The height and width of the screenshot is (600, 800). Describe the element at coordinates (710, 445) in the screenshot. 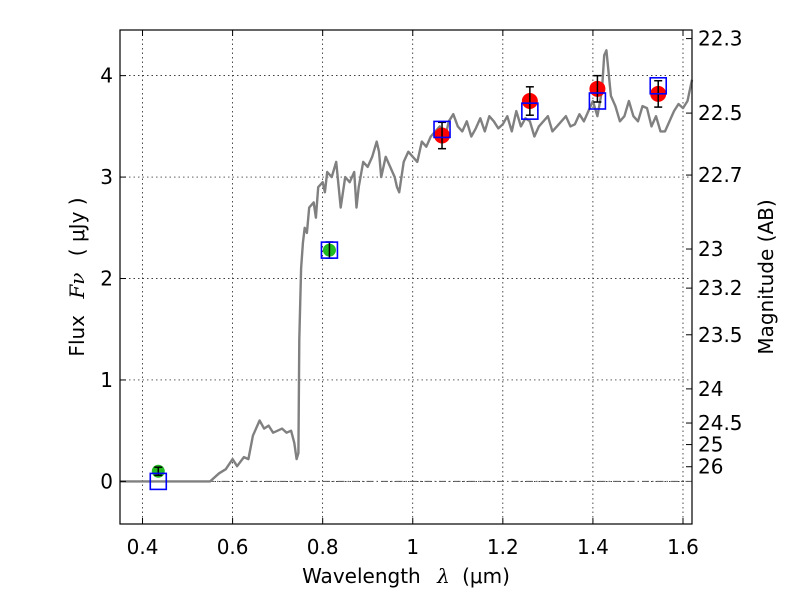

I see `mag-tick-label: 25` at that location.